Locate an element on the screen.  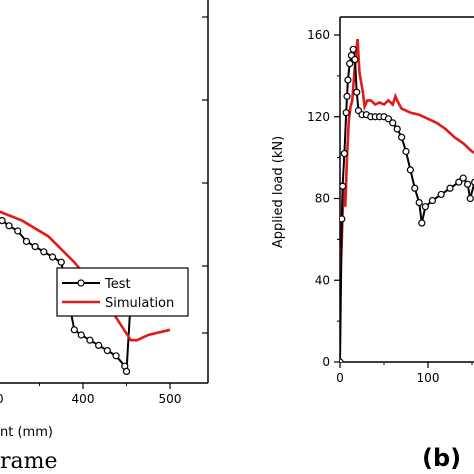
legend-test-label: Test is located at coordinates (117, 284).